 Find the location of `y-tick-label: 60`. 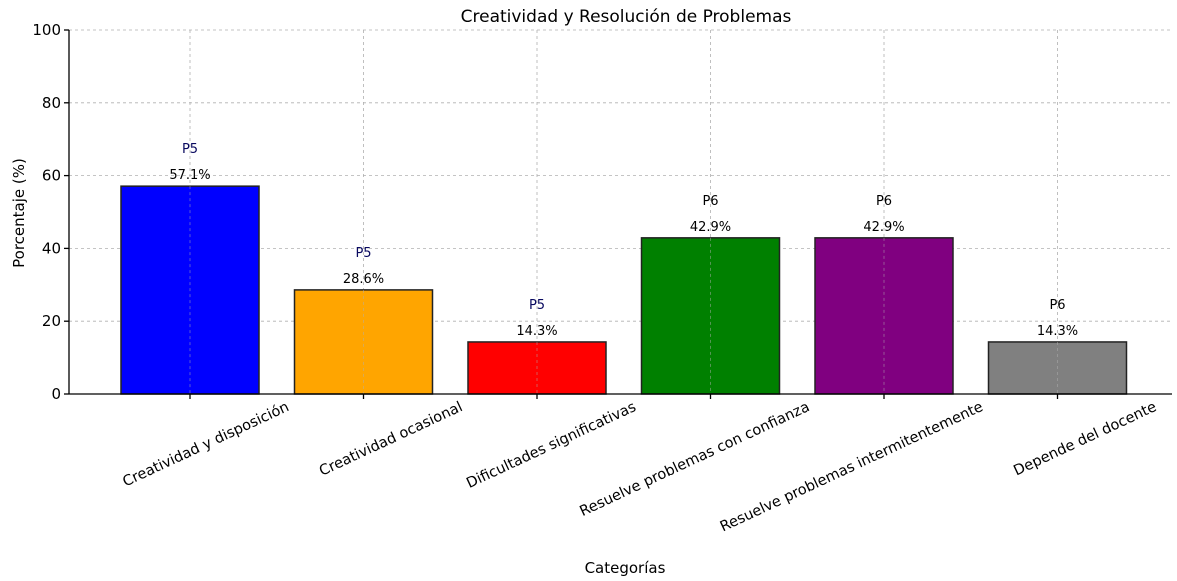

y-tick-label: 60 is located at coordinates (51, 176).